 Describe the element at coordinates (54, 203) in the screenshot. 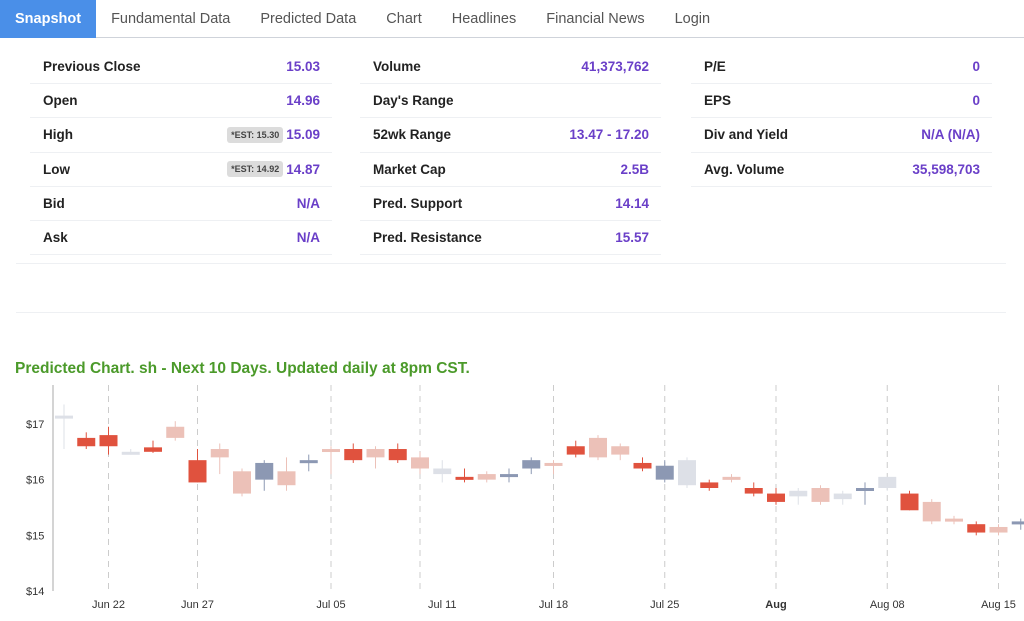

I see `quote-label: Bid` at that location.